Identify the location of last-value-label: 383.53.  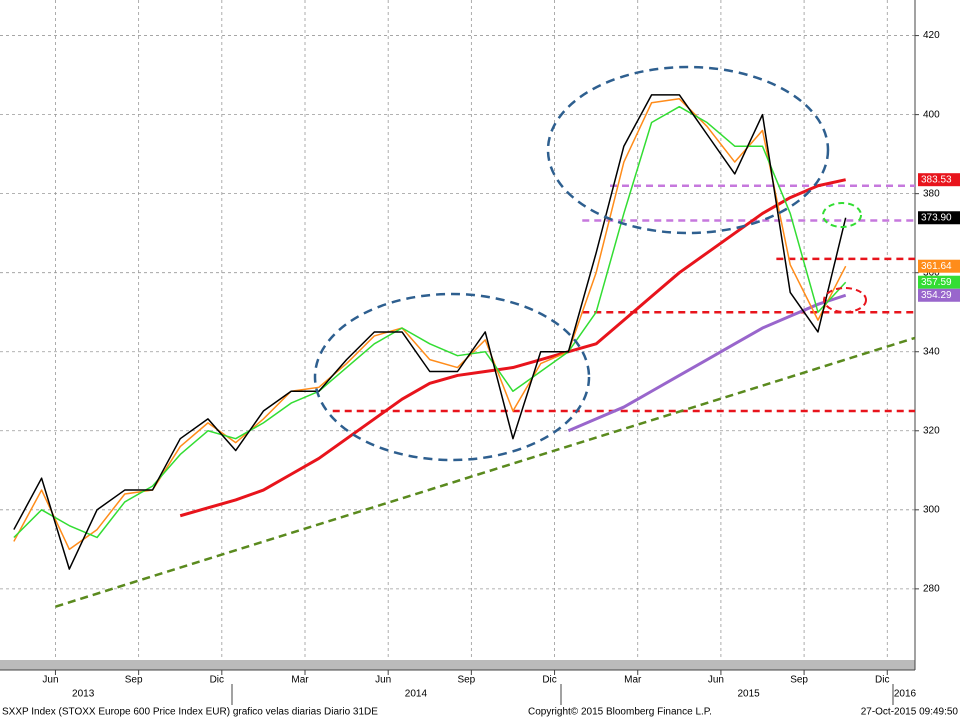
(936, 179).